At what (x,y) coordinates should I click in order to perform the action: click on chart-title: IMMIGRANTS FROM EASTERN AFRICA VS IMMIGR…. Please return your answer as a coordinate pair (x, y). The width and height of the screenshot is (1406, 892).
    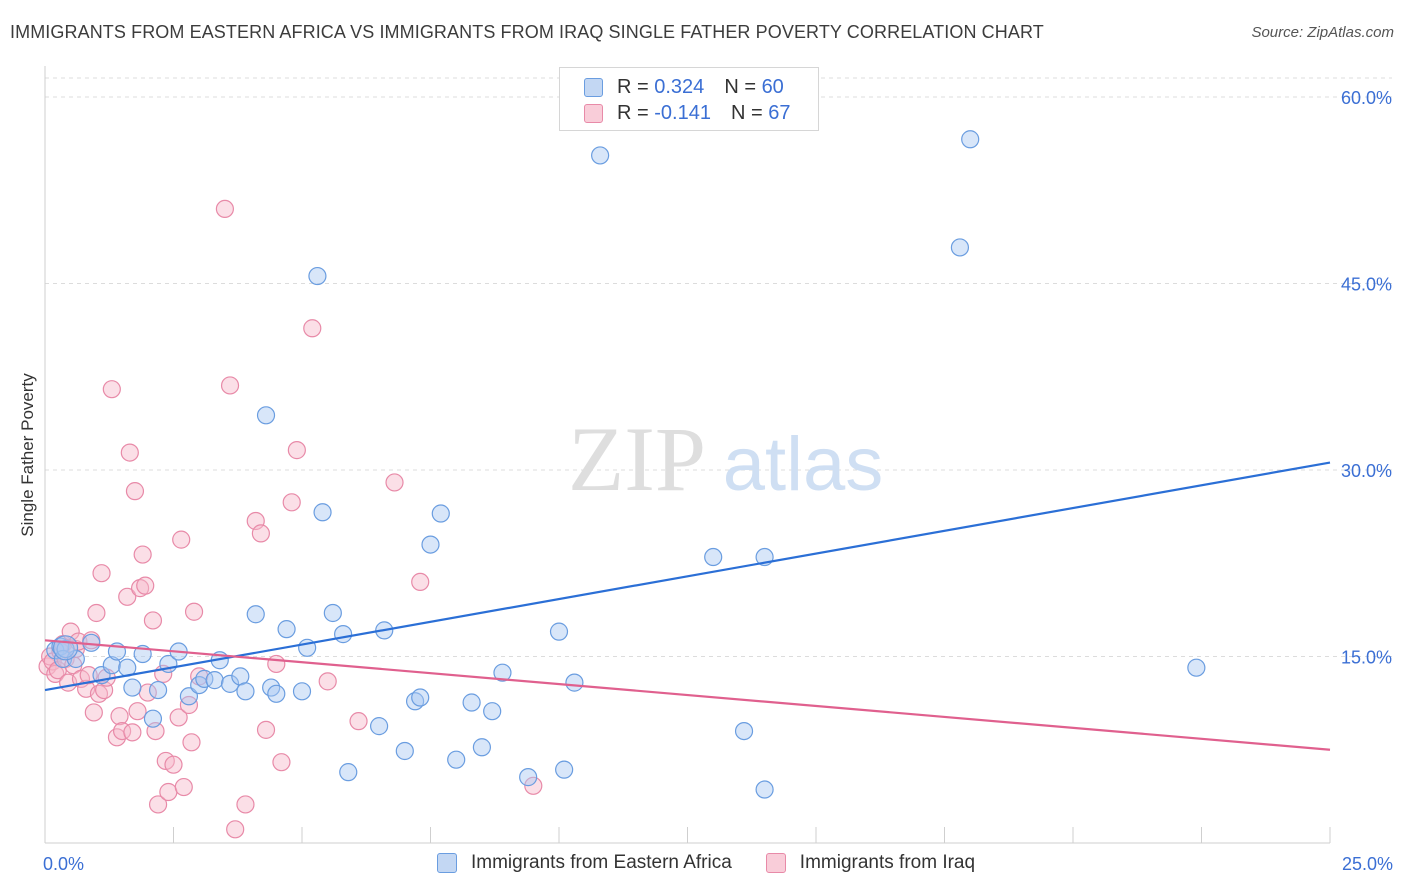
    Looking at the image, I should click on (527, 32).